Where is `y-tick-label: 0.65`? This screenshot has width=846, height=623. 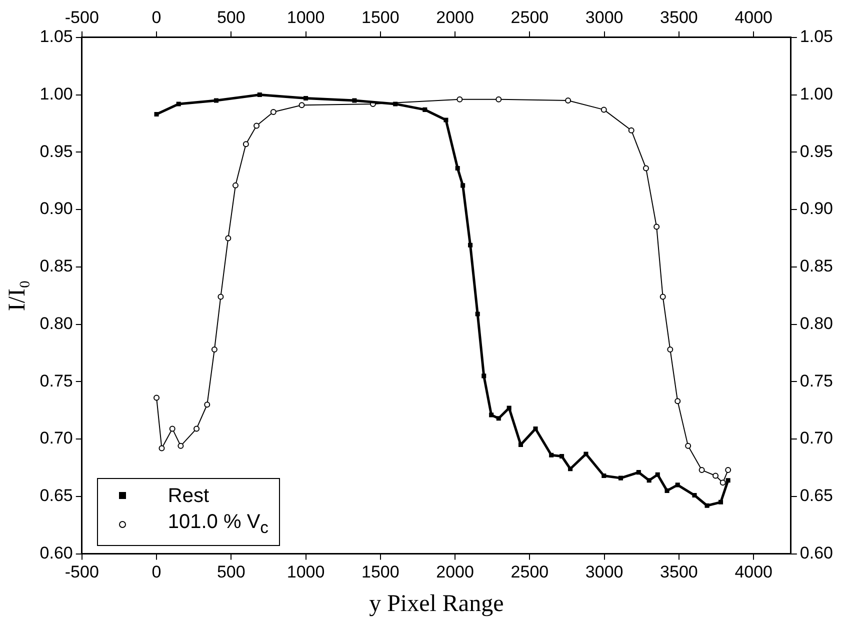 y-tick-label: 0.65 is located at coordinates (56, 496).